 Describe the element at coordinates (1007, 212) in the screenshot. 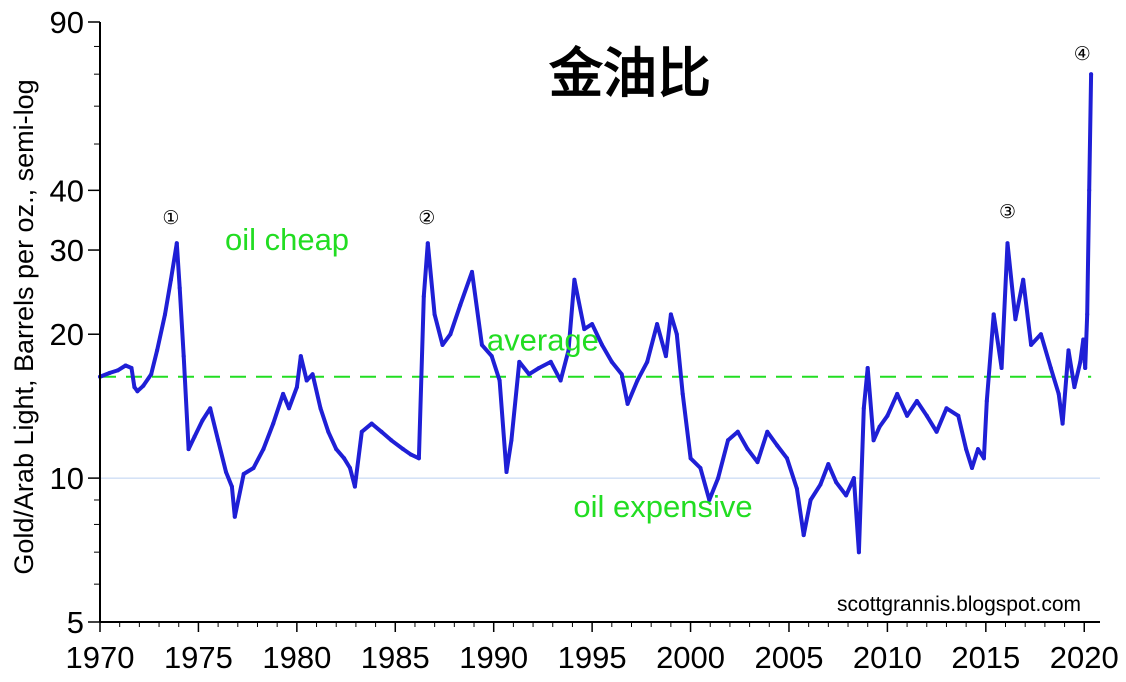

I see `event-marker-3: ③` at that location.